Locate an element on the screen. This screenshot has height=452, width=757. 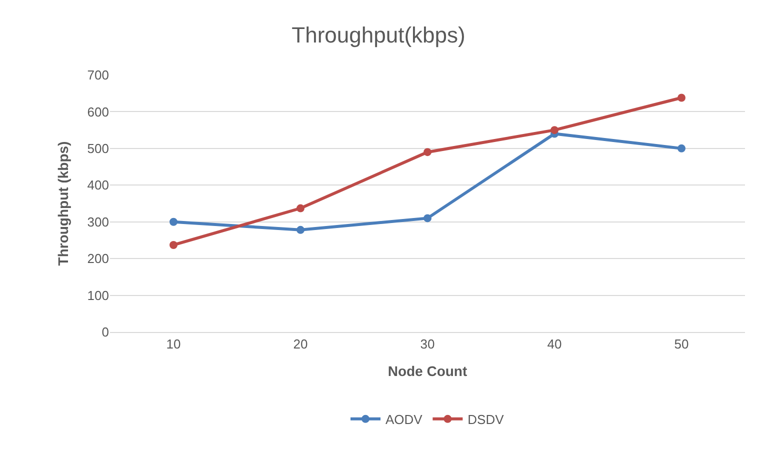
y-tick-label: 300 is located at coordinates (98, 222).